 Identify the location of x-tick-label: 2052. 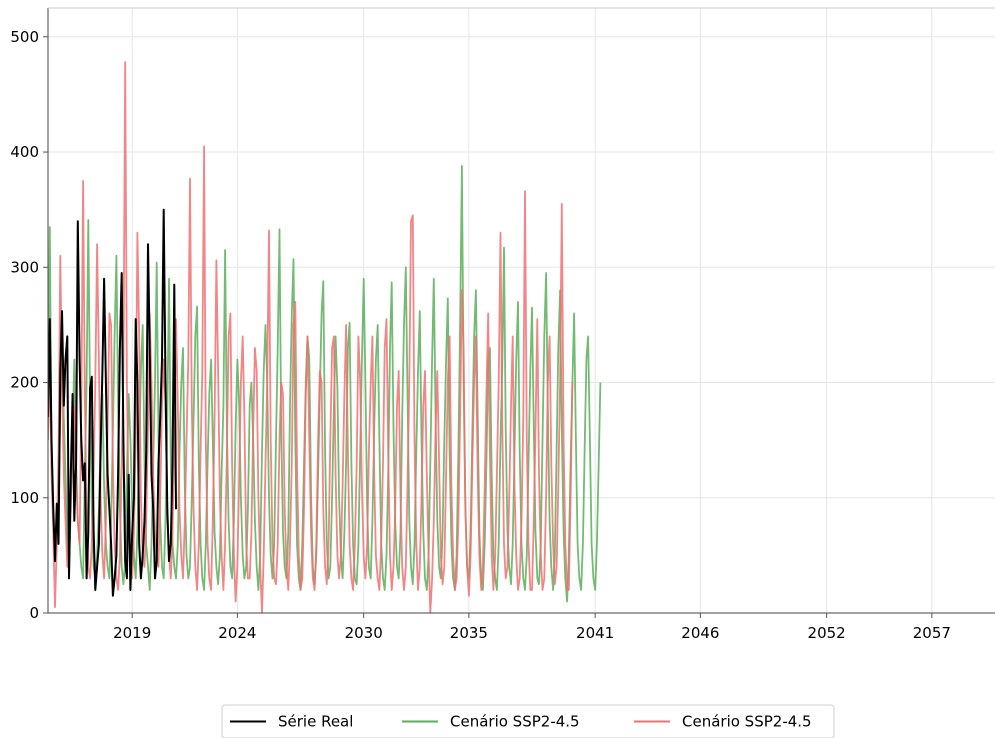
(827, 633).